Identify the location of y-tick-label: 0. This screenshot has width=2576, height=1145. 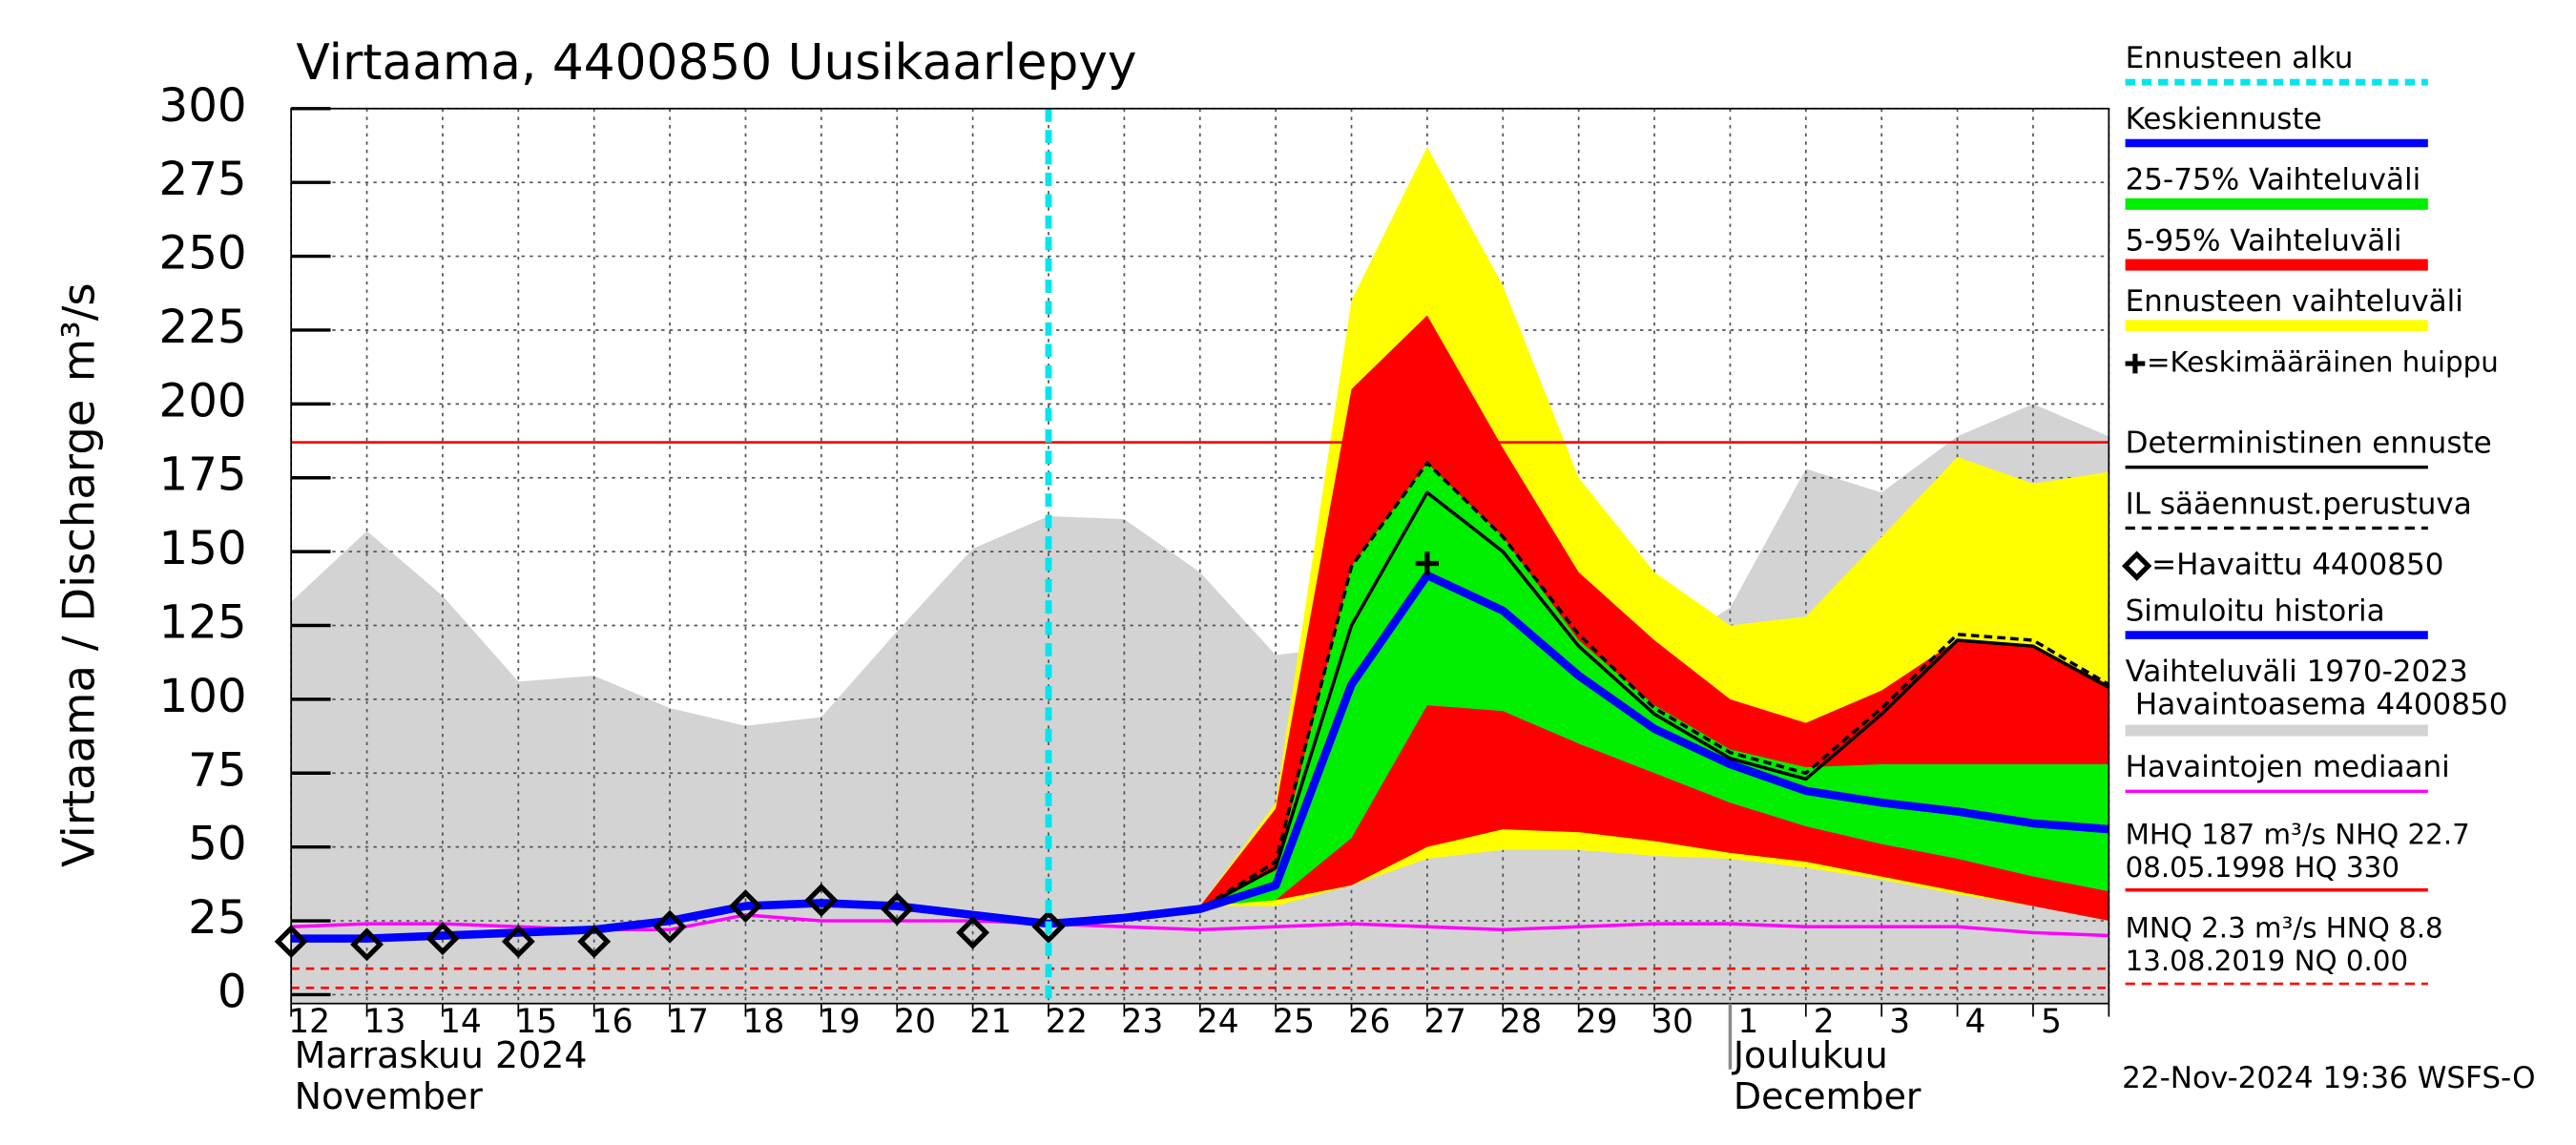
(232, 992).